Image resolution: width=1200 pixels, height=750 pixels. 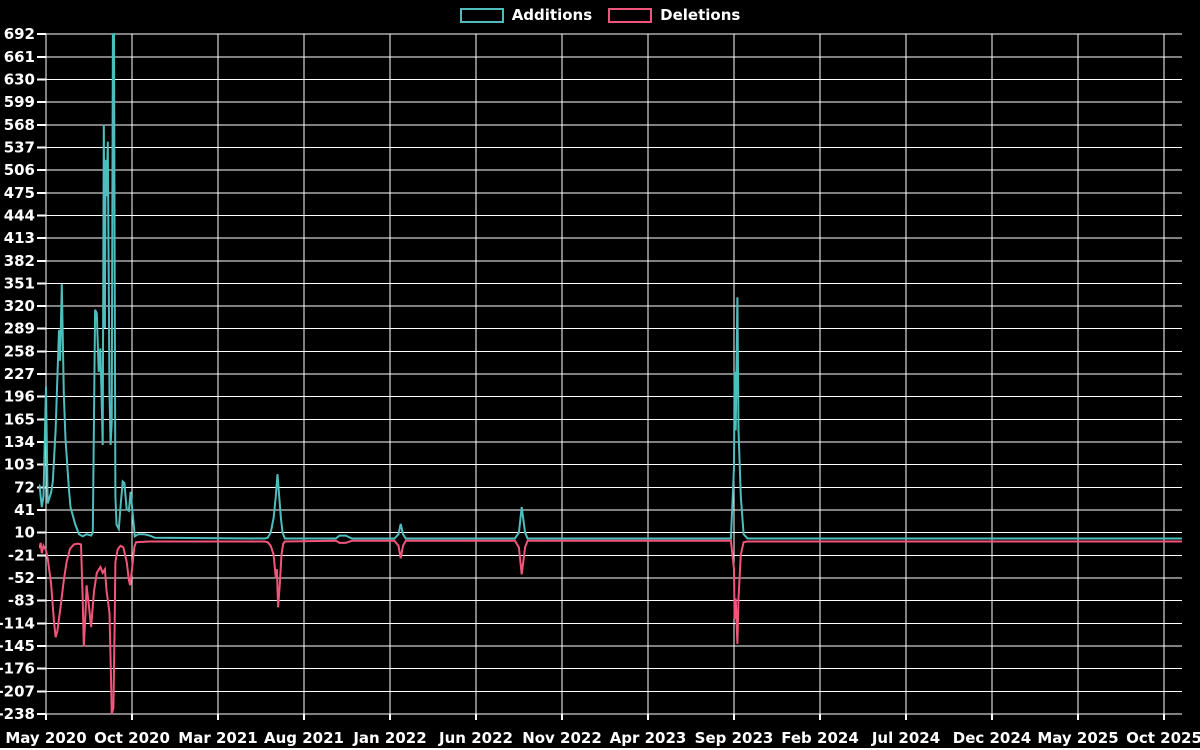 I want to click on y-tick-label: 41, so click(x=24, y=510).